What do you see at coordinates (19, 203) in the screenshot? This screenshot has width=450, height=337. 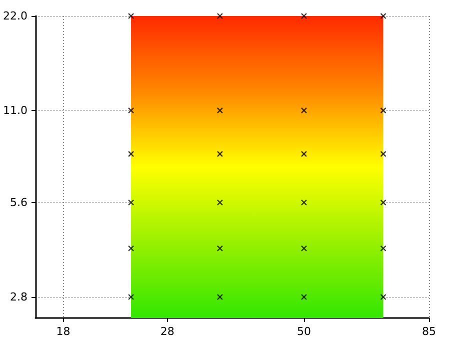 I see `y-tick-label: 5.6` at bounding box center [19, 203].